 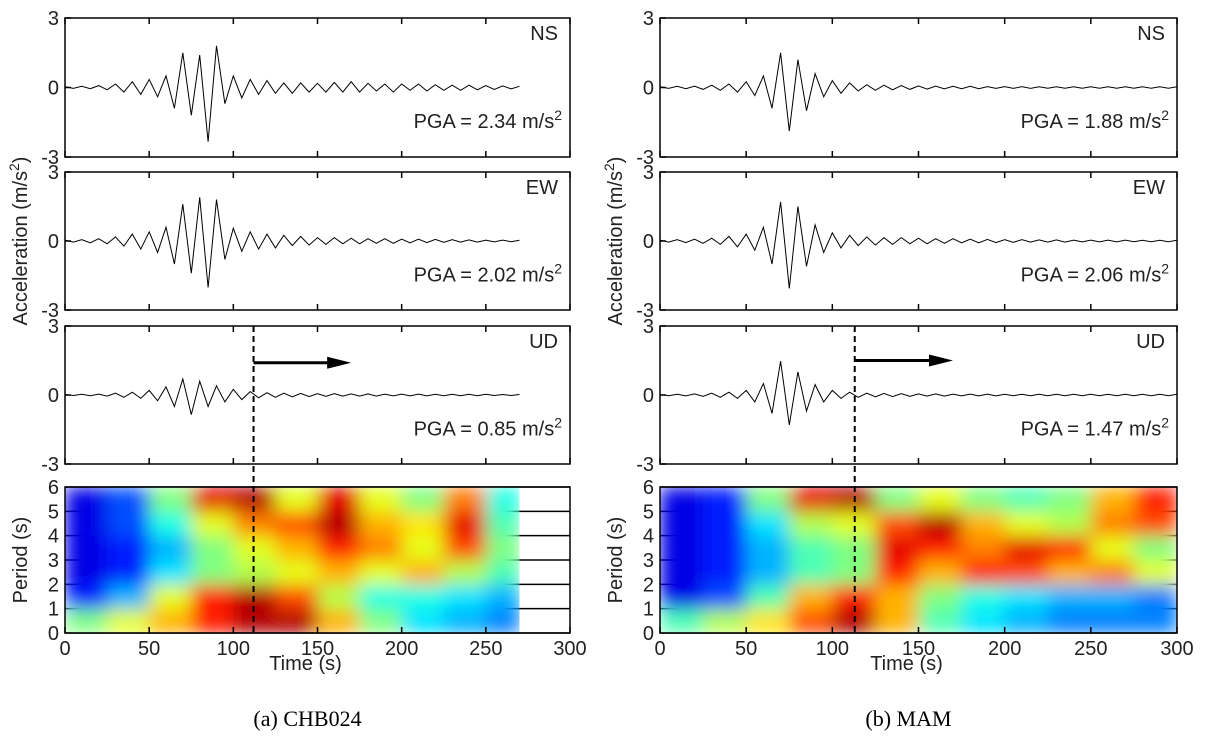 What do you see at coordinates (1149, 188) in the screenshot?
I see `component-label: EW` at bounding box center [1149, 188].